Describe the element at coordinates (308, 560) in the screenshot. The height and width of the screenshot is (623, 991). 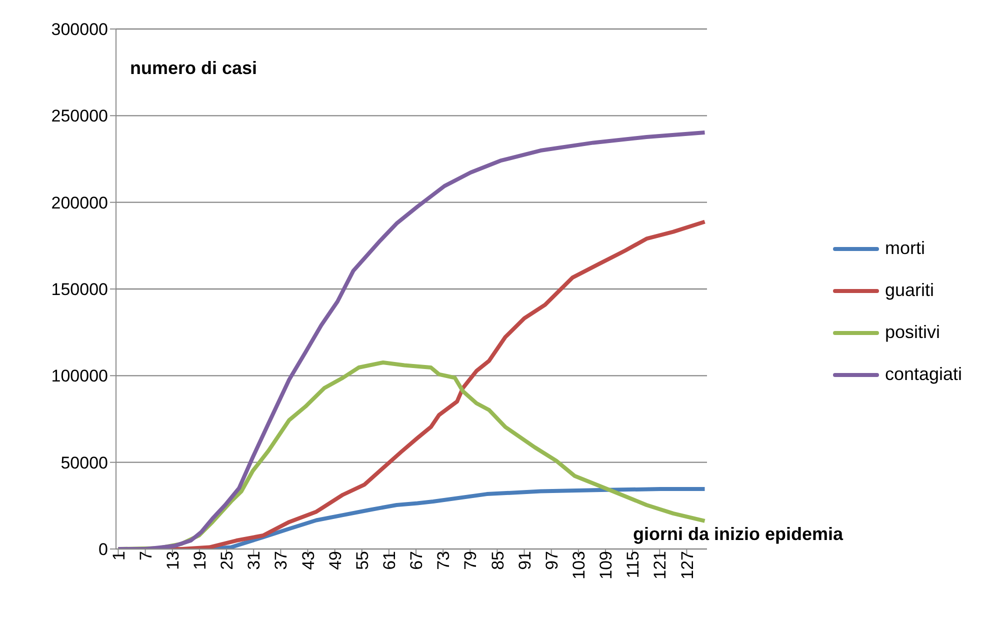
I see `x-tick-label: 43` at that location.